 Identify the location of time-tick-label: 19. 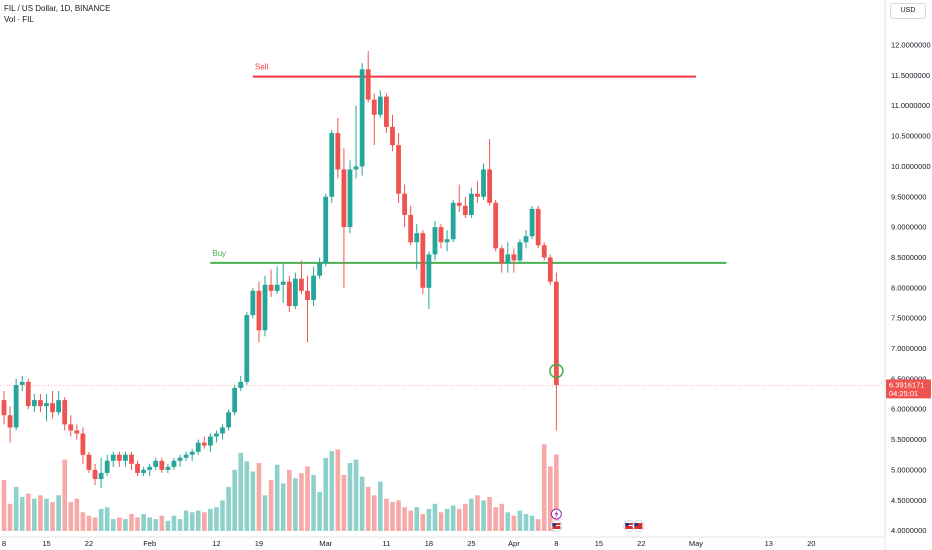
(259, 543).